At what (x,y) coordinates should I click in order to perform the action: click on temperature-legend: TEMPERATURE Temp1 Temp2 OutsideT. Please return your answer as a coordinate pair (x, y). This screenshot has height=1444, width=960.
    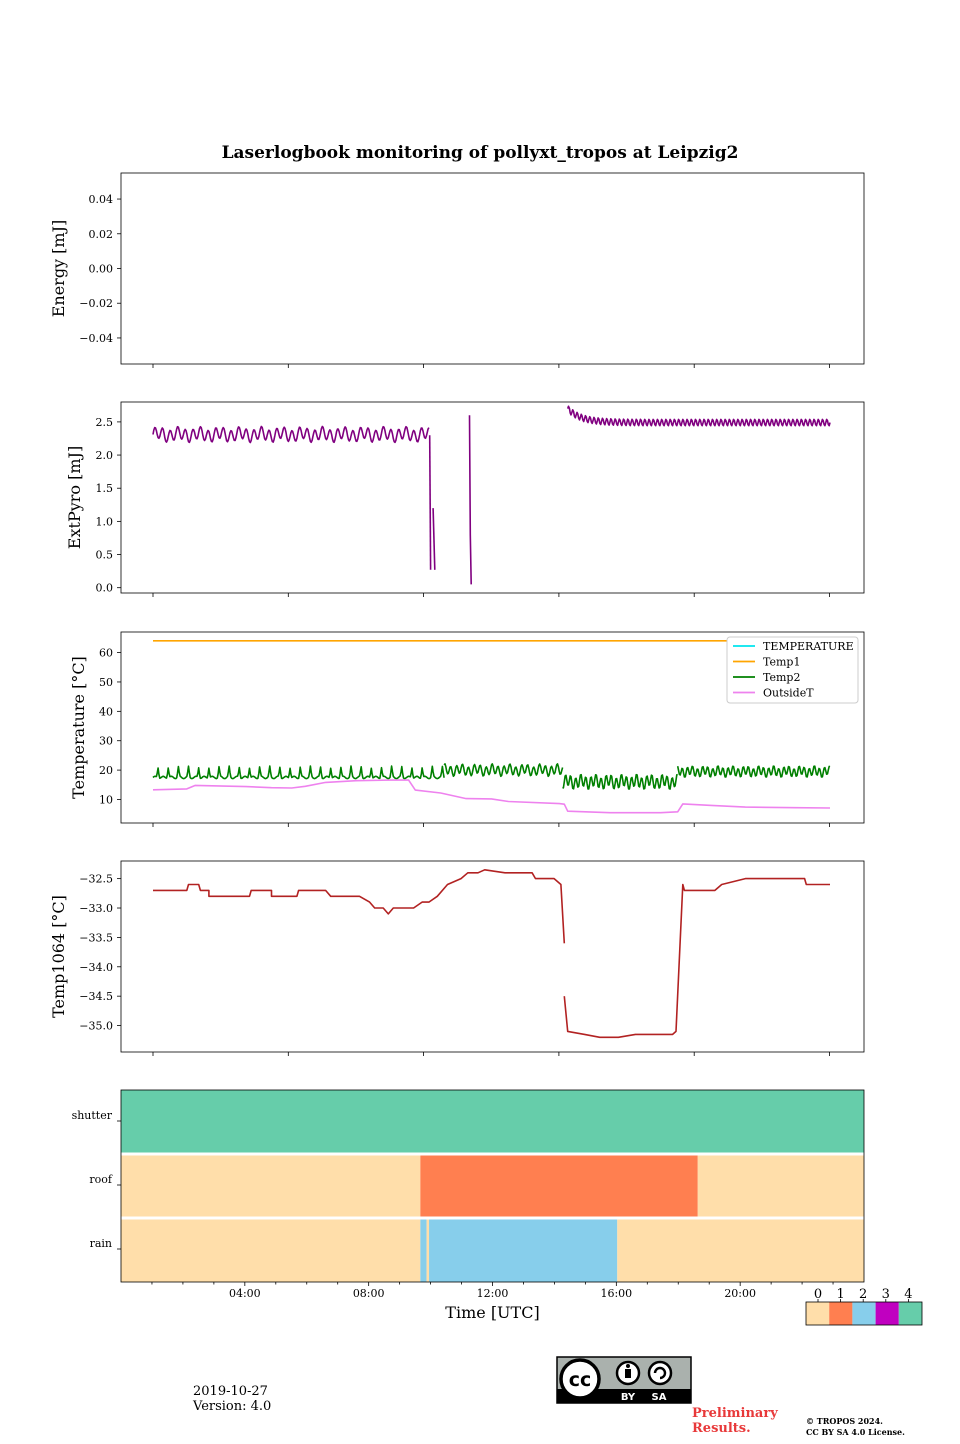
    Looking at the image, I should click on (792, 670).